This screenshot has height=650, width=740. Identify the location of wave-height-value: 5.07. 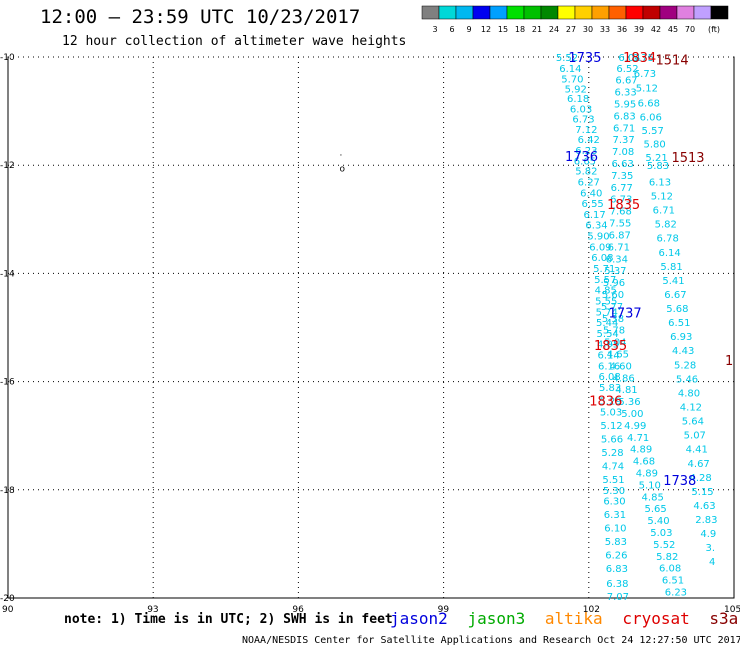
(695, 436).